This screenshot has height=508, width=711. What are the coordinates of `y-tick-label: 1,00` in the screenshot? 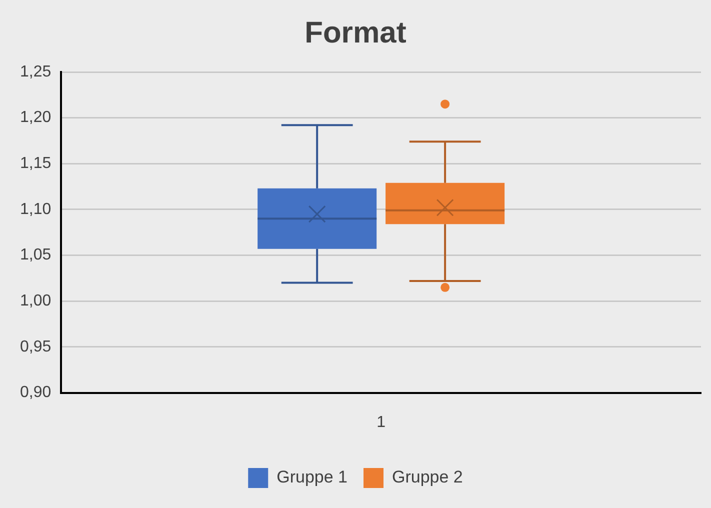 It's located at (36, 301).